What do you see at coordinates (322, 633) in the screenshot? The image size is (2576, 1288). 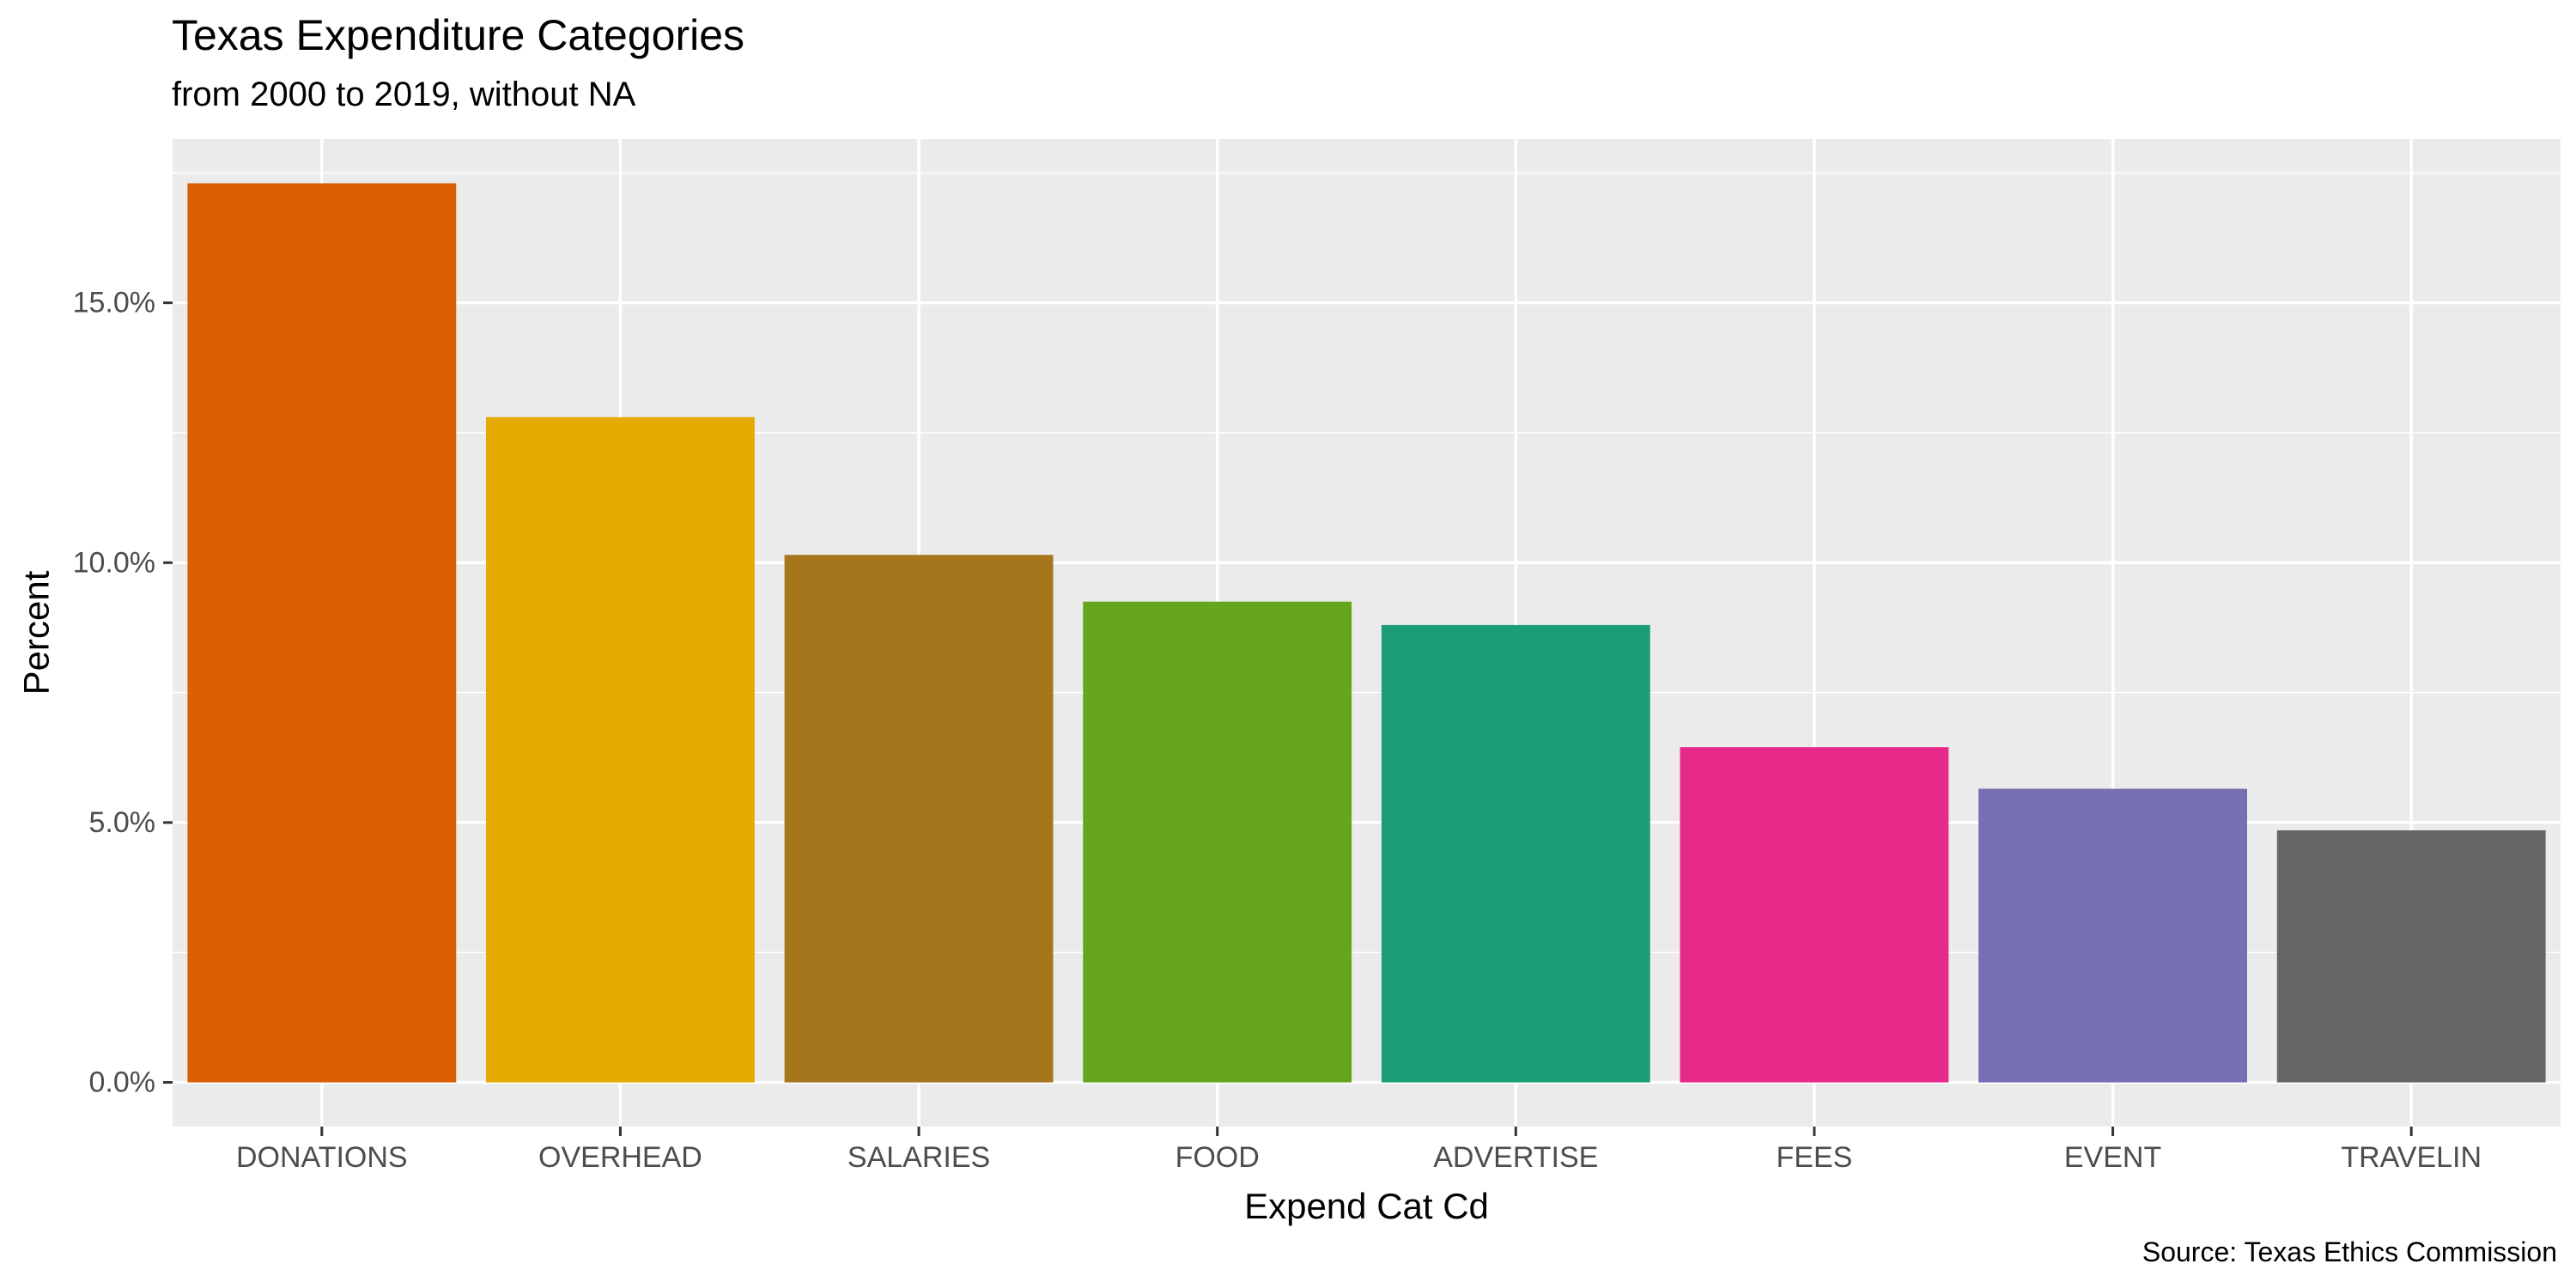 I see `bar-donations` at bounding box center [322, 633].